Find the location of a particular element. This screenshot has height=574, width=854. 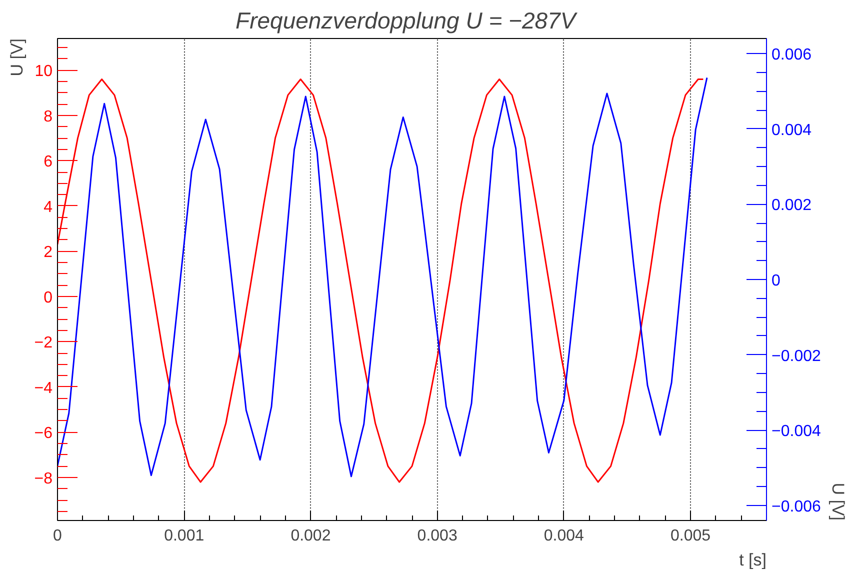

y-tick-label: −6 is located at coordinates (43, 433).